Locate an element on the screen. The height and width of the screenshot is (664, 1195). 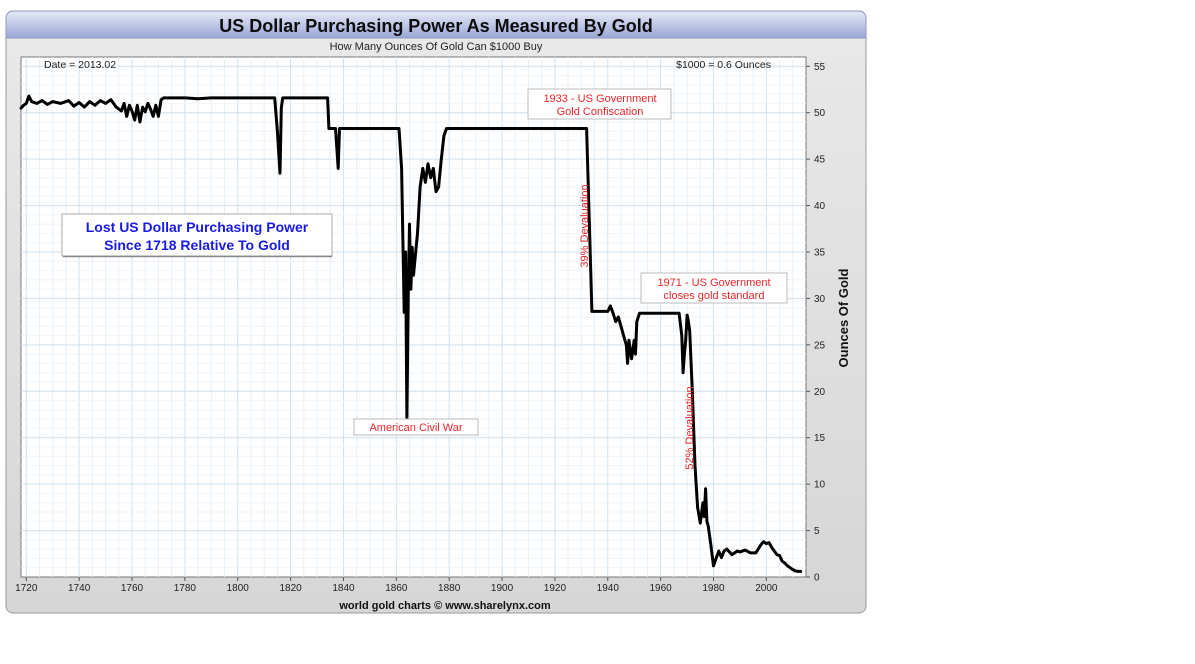
x-tick-label: 2000 is located at coordinates (766, 588).